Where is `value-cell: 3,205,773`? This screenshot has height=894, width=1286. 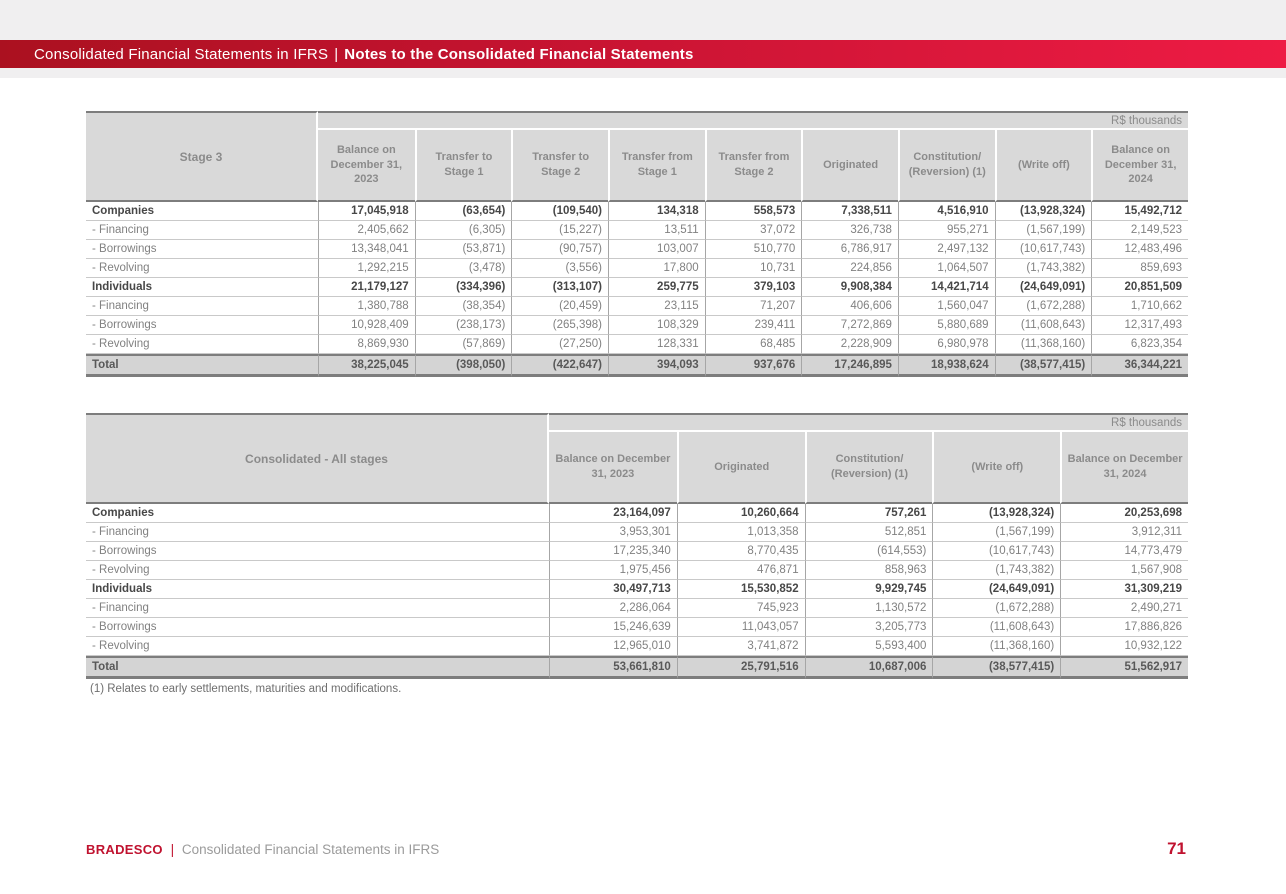
value-cell: 3,205,773 is located at coordinates (868, 627).